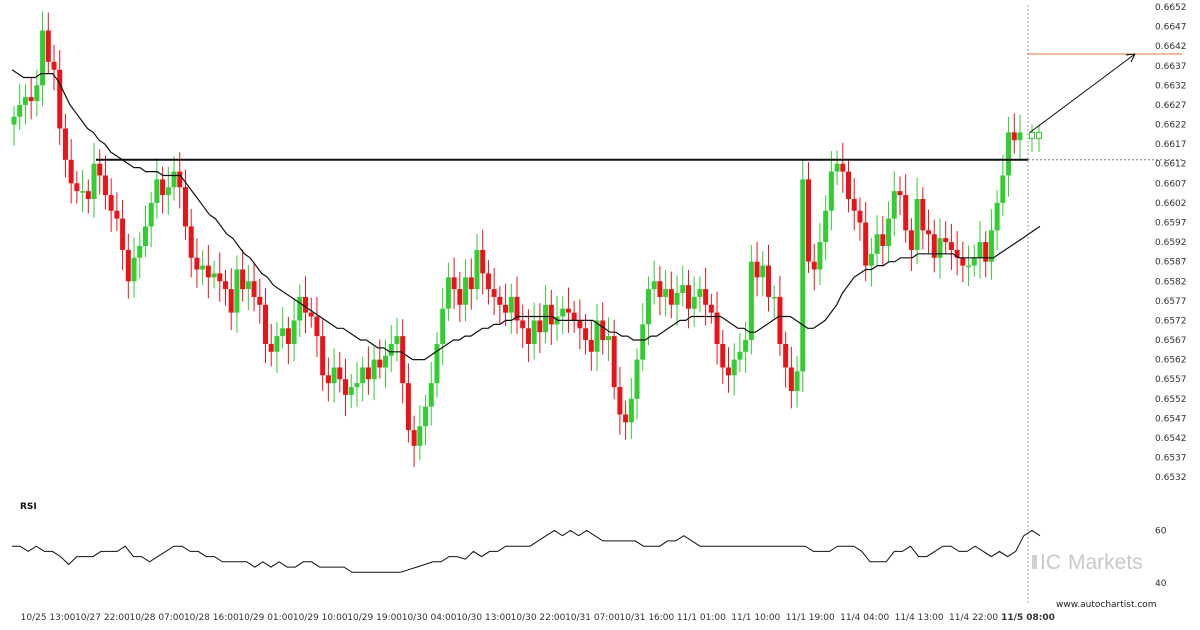 The height and width of the screenshot is (630, 1200). Describe the element at coordinates (374, 618) in the screenshot. I see `time-tick: 10/29 19:00` at that location.